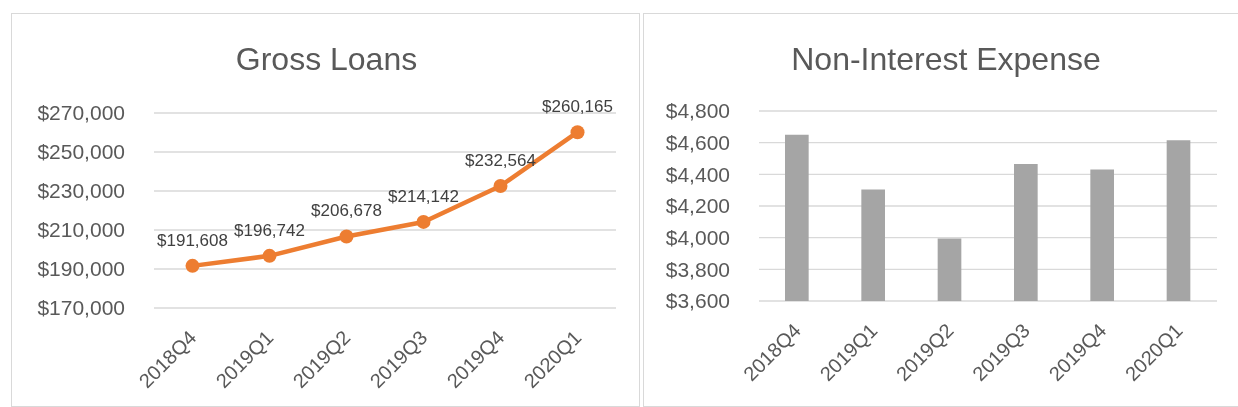 The width and height of the screenshot is (1238, 407). Describe the element at coordinates (81, 191) in the screenshot. I see `y-tick-label: $230,000` at that location.